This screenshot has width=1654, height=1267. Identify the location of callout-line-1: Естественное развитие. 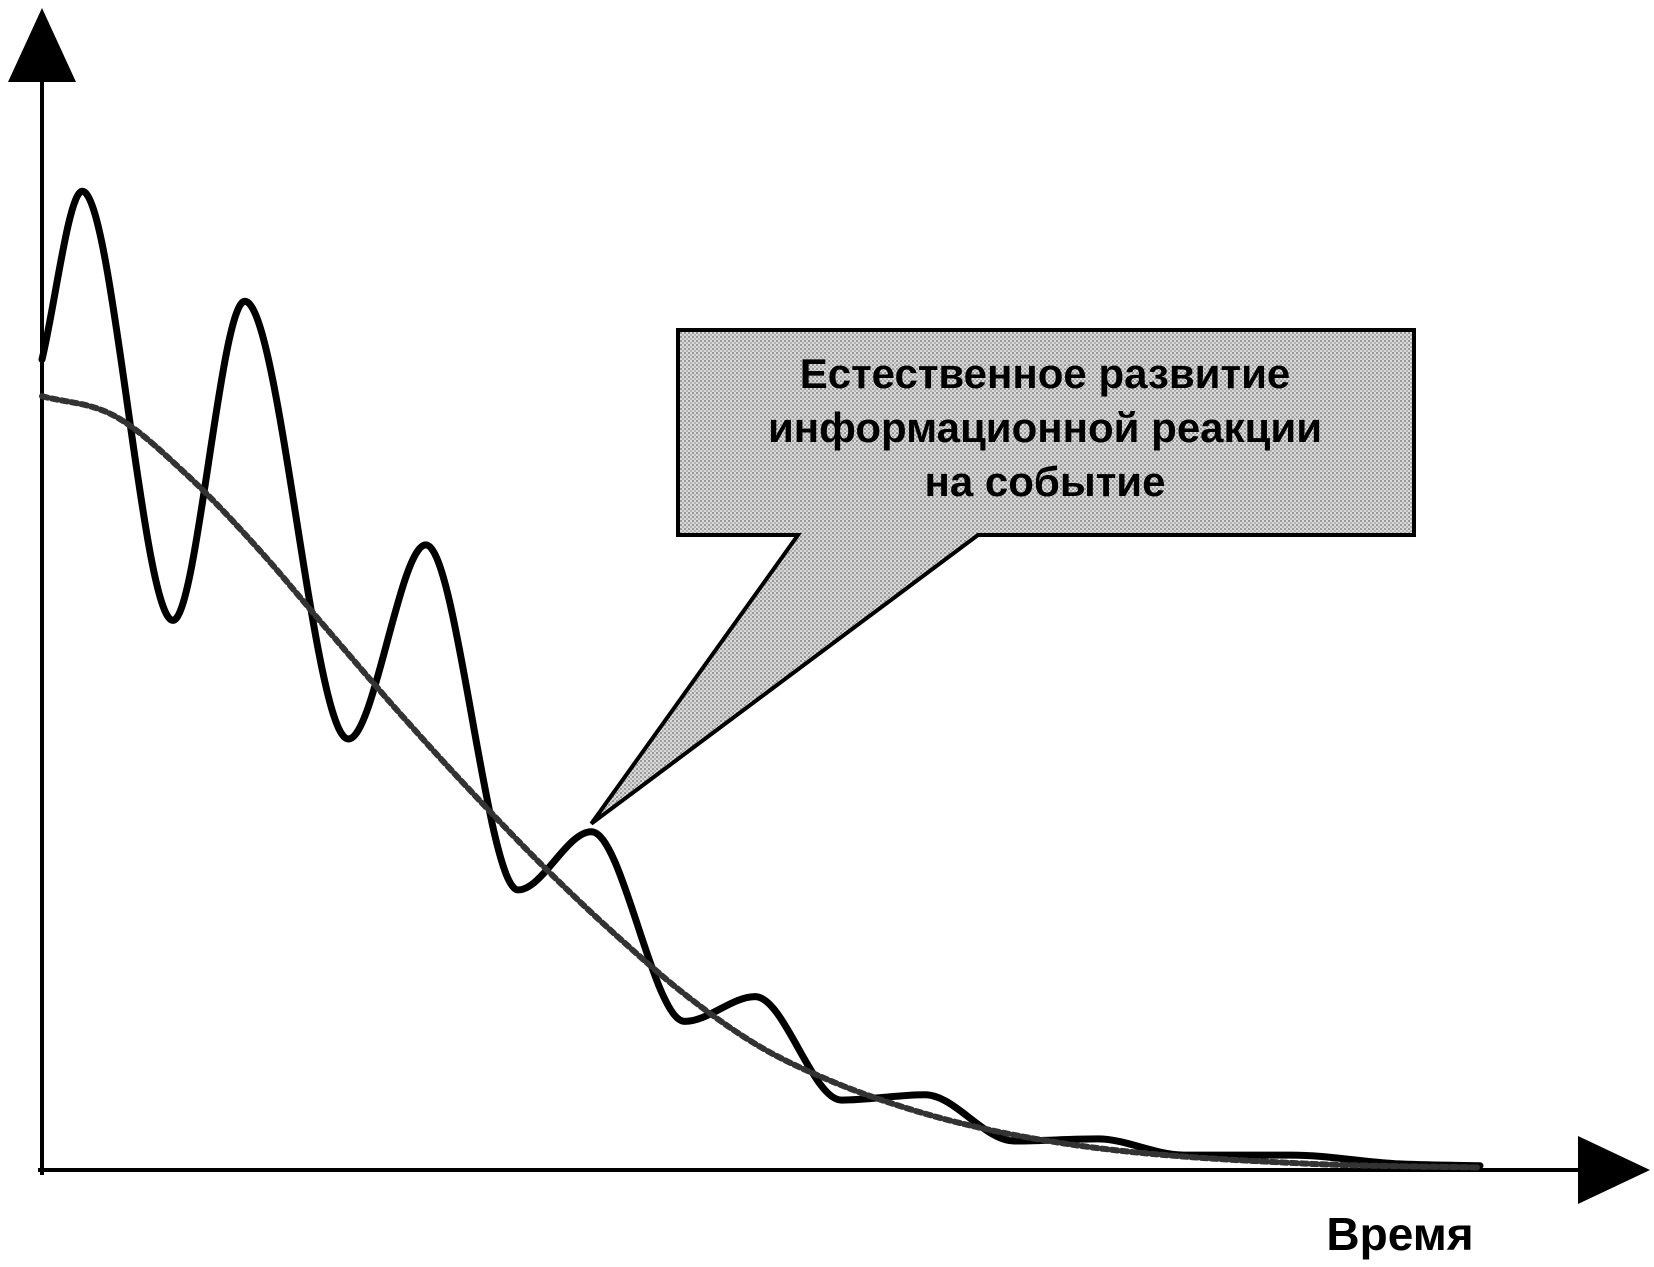
(1045, 373).